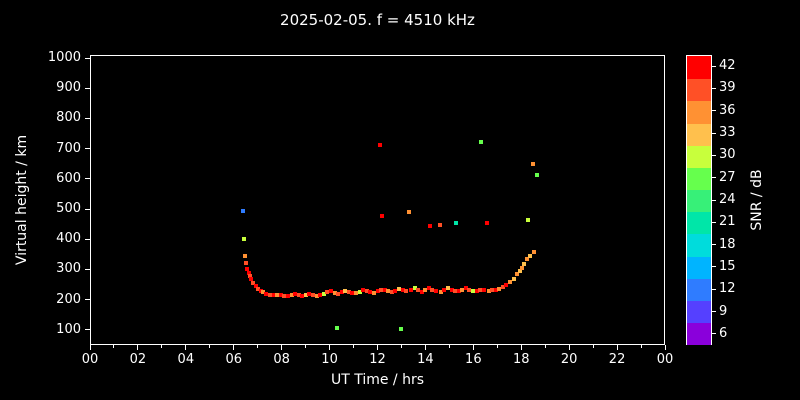 The image size is (800, 400). Describe the element at coordinates (473, 359) in the screenshot. I see `x-tick-label: 16` at that location.